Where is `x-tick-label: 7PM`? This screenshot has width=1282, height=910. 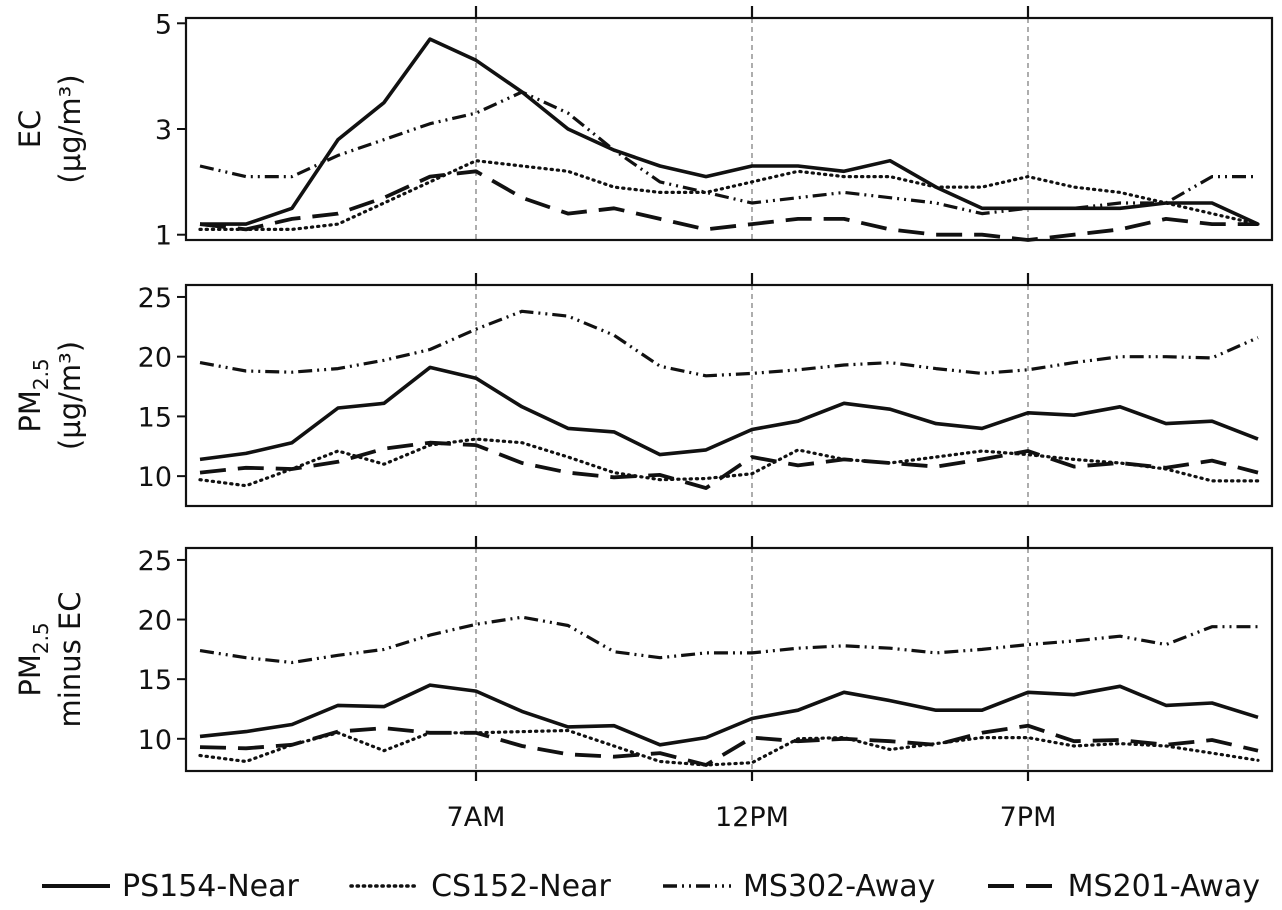
x-tick-label: 7PM is located at coordinates (1028, 817).